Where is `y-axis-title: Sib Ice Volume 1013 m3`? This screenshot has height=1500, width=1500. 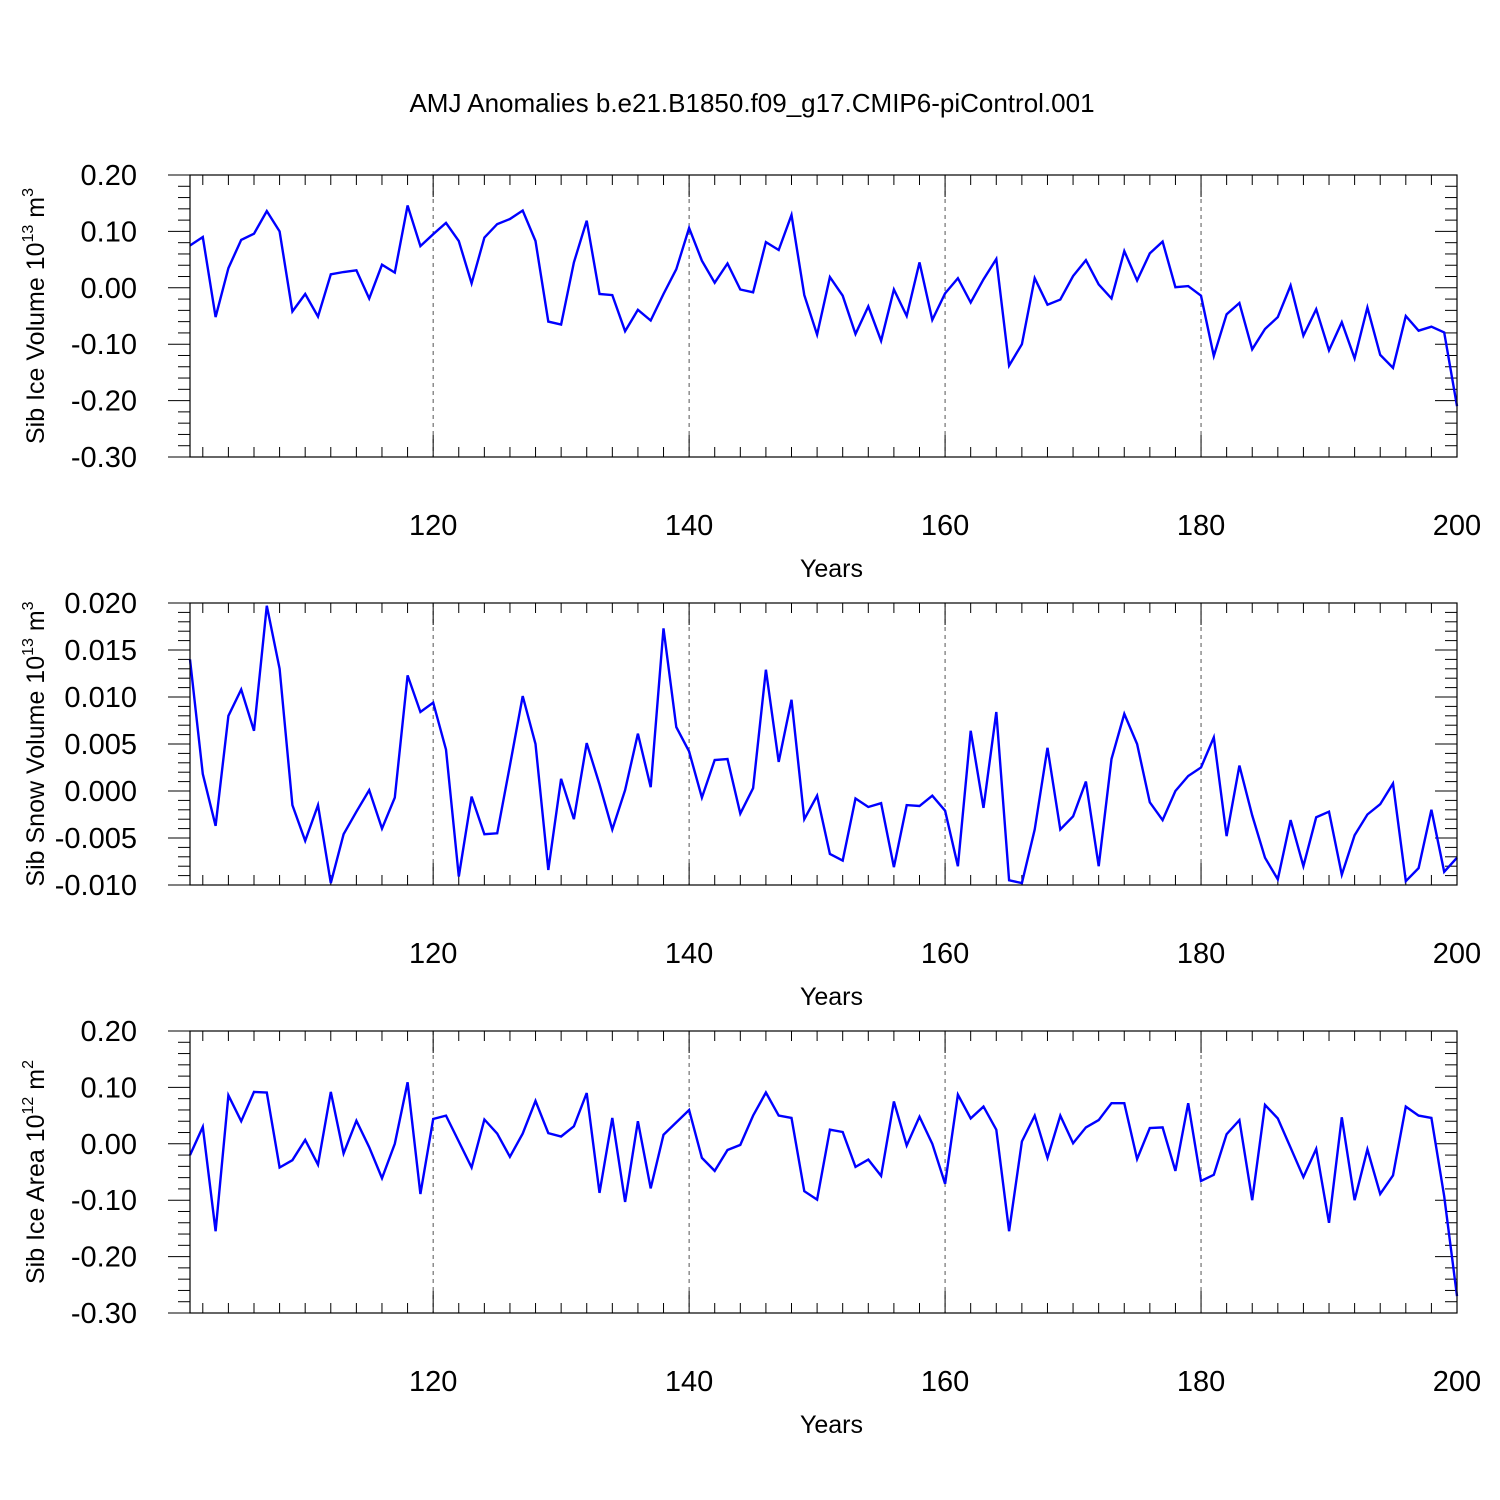
y-axis-title: Sib Ice Volume 1013 m3 is located at coordinates (35, 316).